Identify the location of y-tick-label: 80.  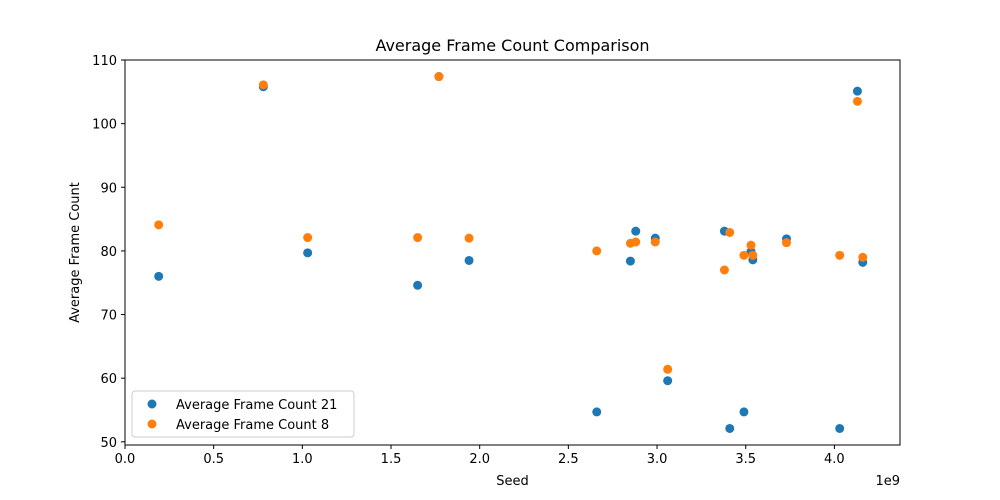
(108, 252).